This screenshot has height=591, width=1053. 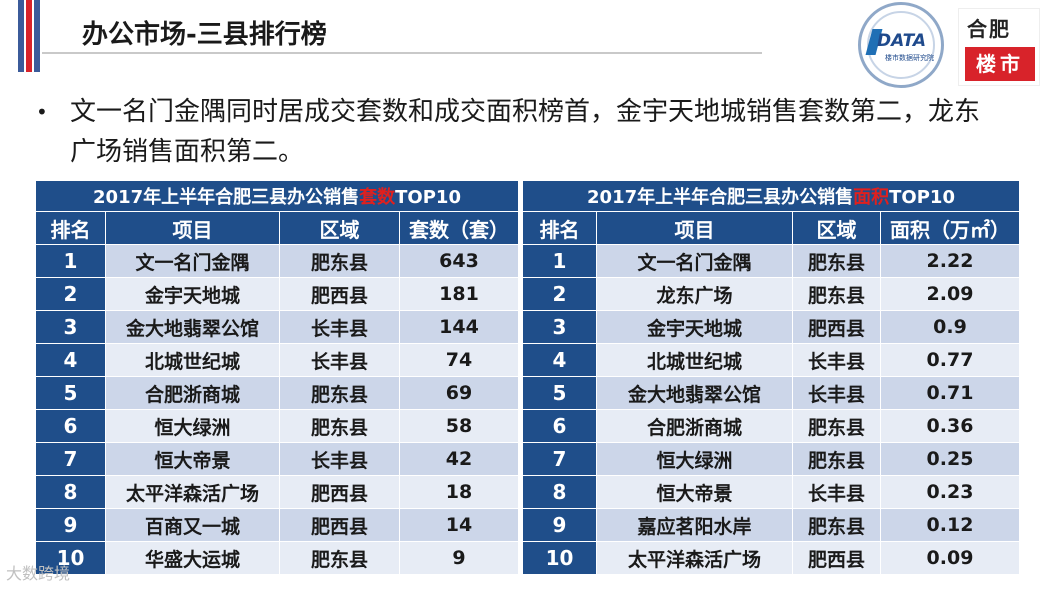 I want to click on flag-bar-red, so click(x=29, y=36).